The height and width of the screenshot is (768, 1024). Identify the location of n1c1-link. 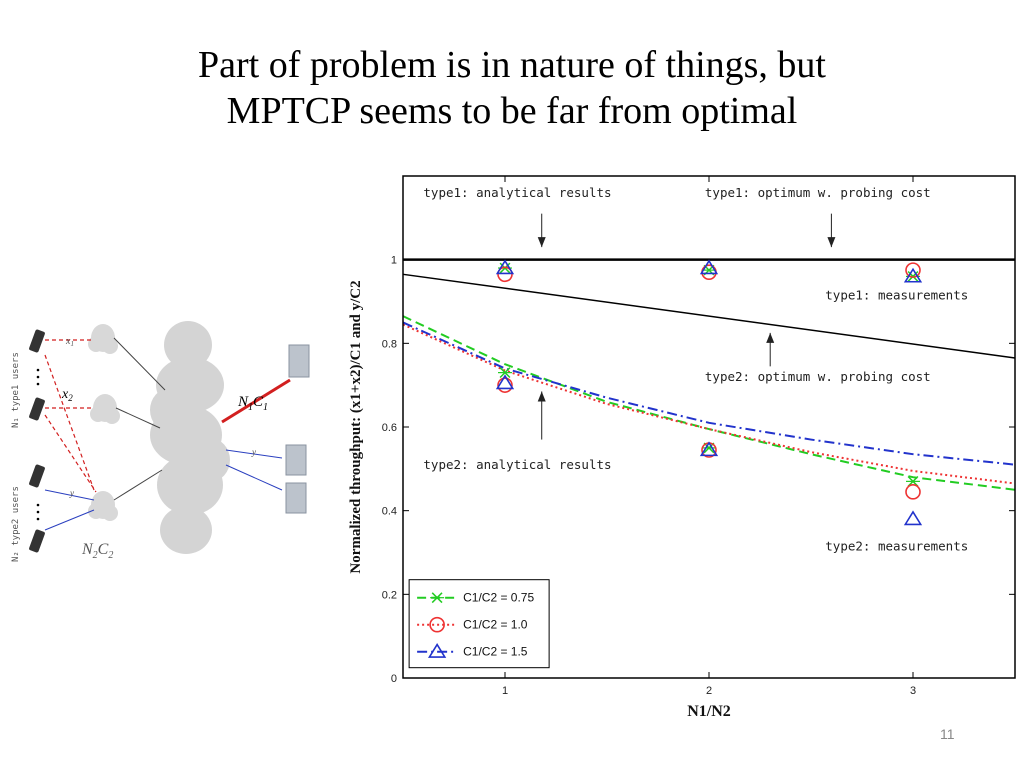
(256, 401).